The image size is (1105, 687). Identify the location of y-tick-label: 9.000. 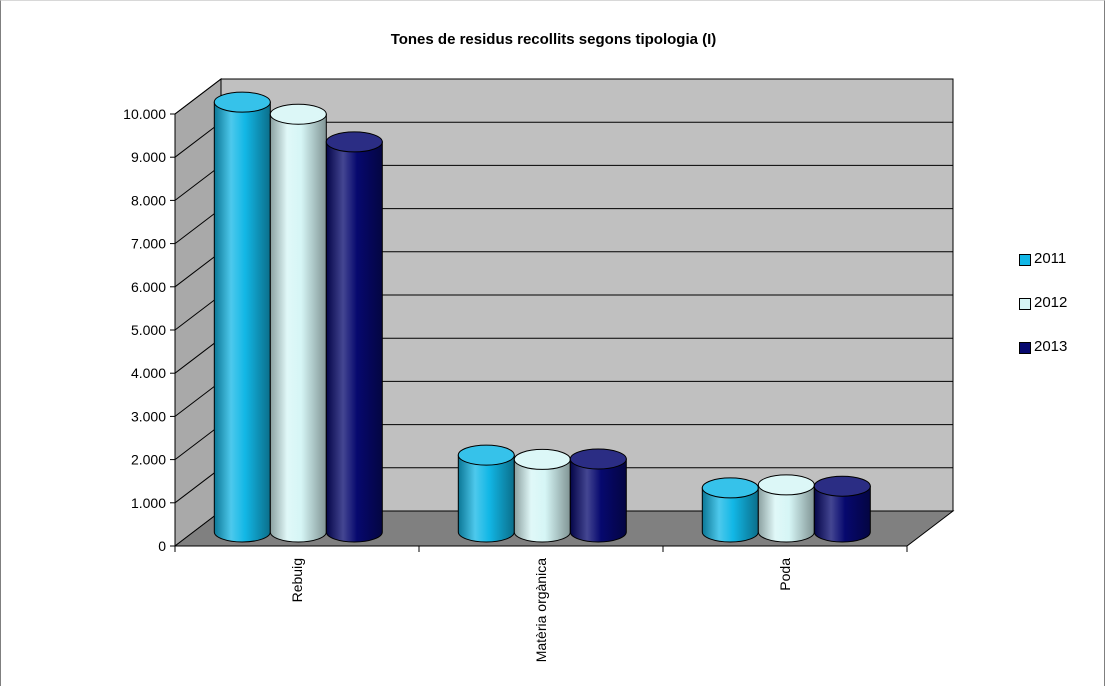
(148, 157).